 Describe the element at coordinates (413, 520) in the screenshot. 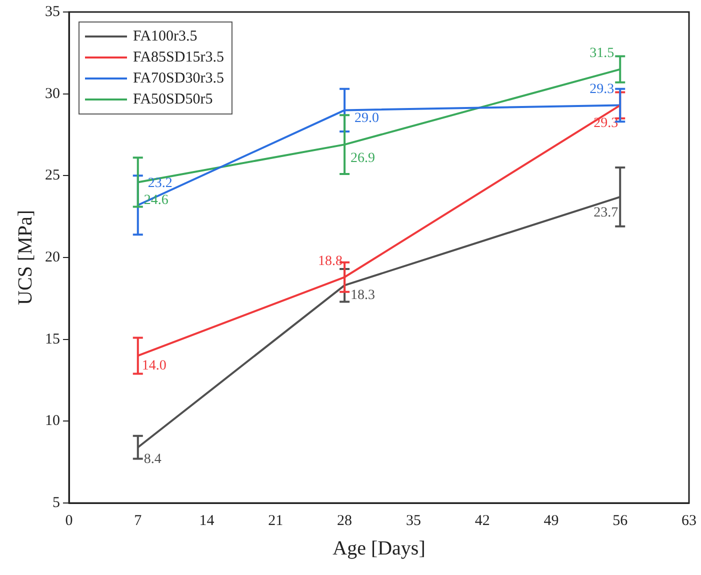

I see `x-tick-label: 35` at that location.